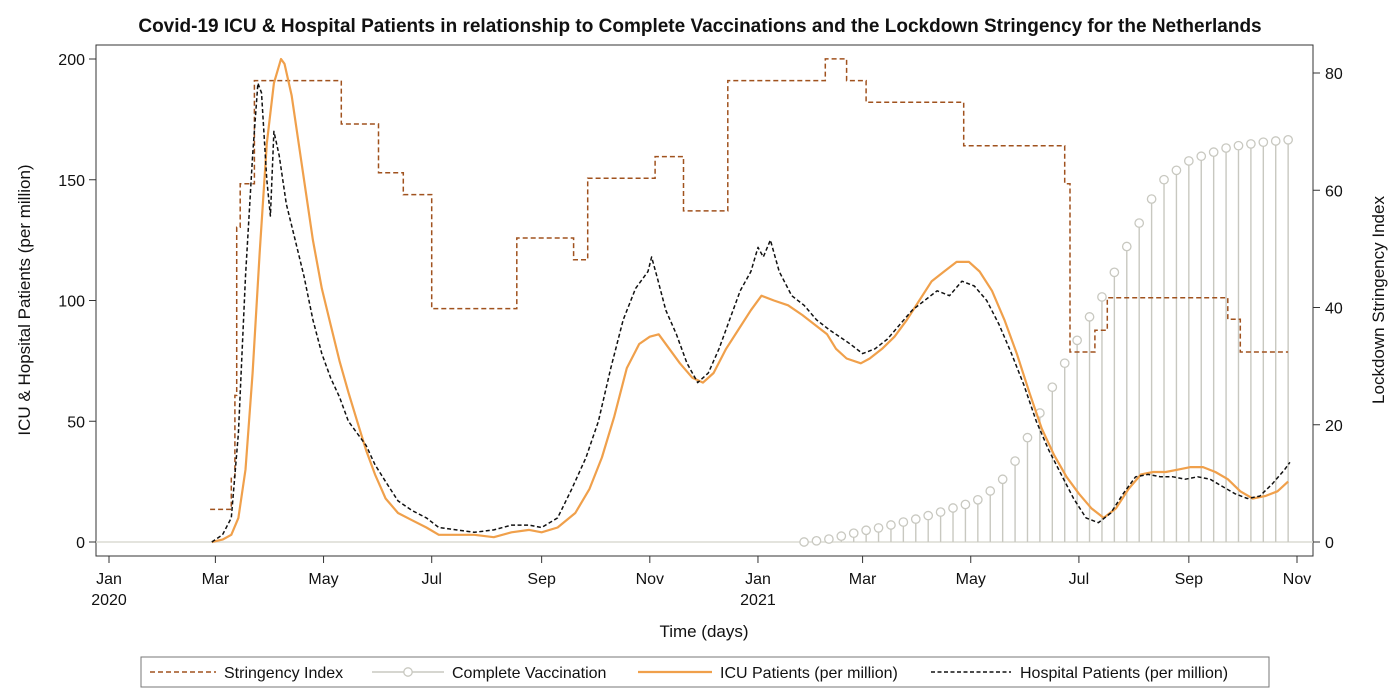  What do you see at coordinates (1329, 543) in the screenshot?
I see `y2-tick-label: 0` at bounding box center [1329, 543].